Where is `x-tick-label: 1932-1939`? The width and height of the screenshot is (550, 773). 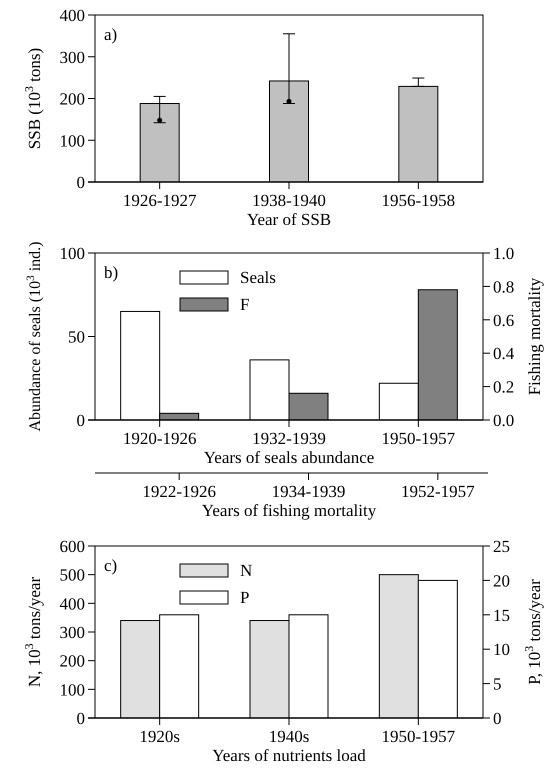 x-tick-label: 1932-1939 is located at coordinates (289, 438).